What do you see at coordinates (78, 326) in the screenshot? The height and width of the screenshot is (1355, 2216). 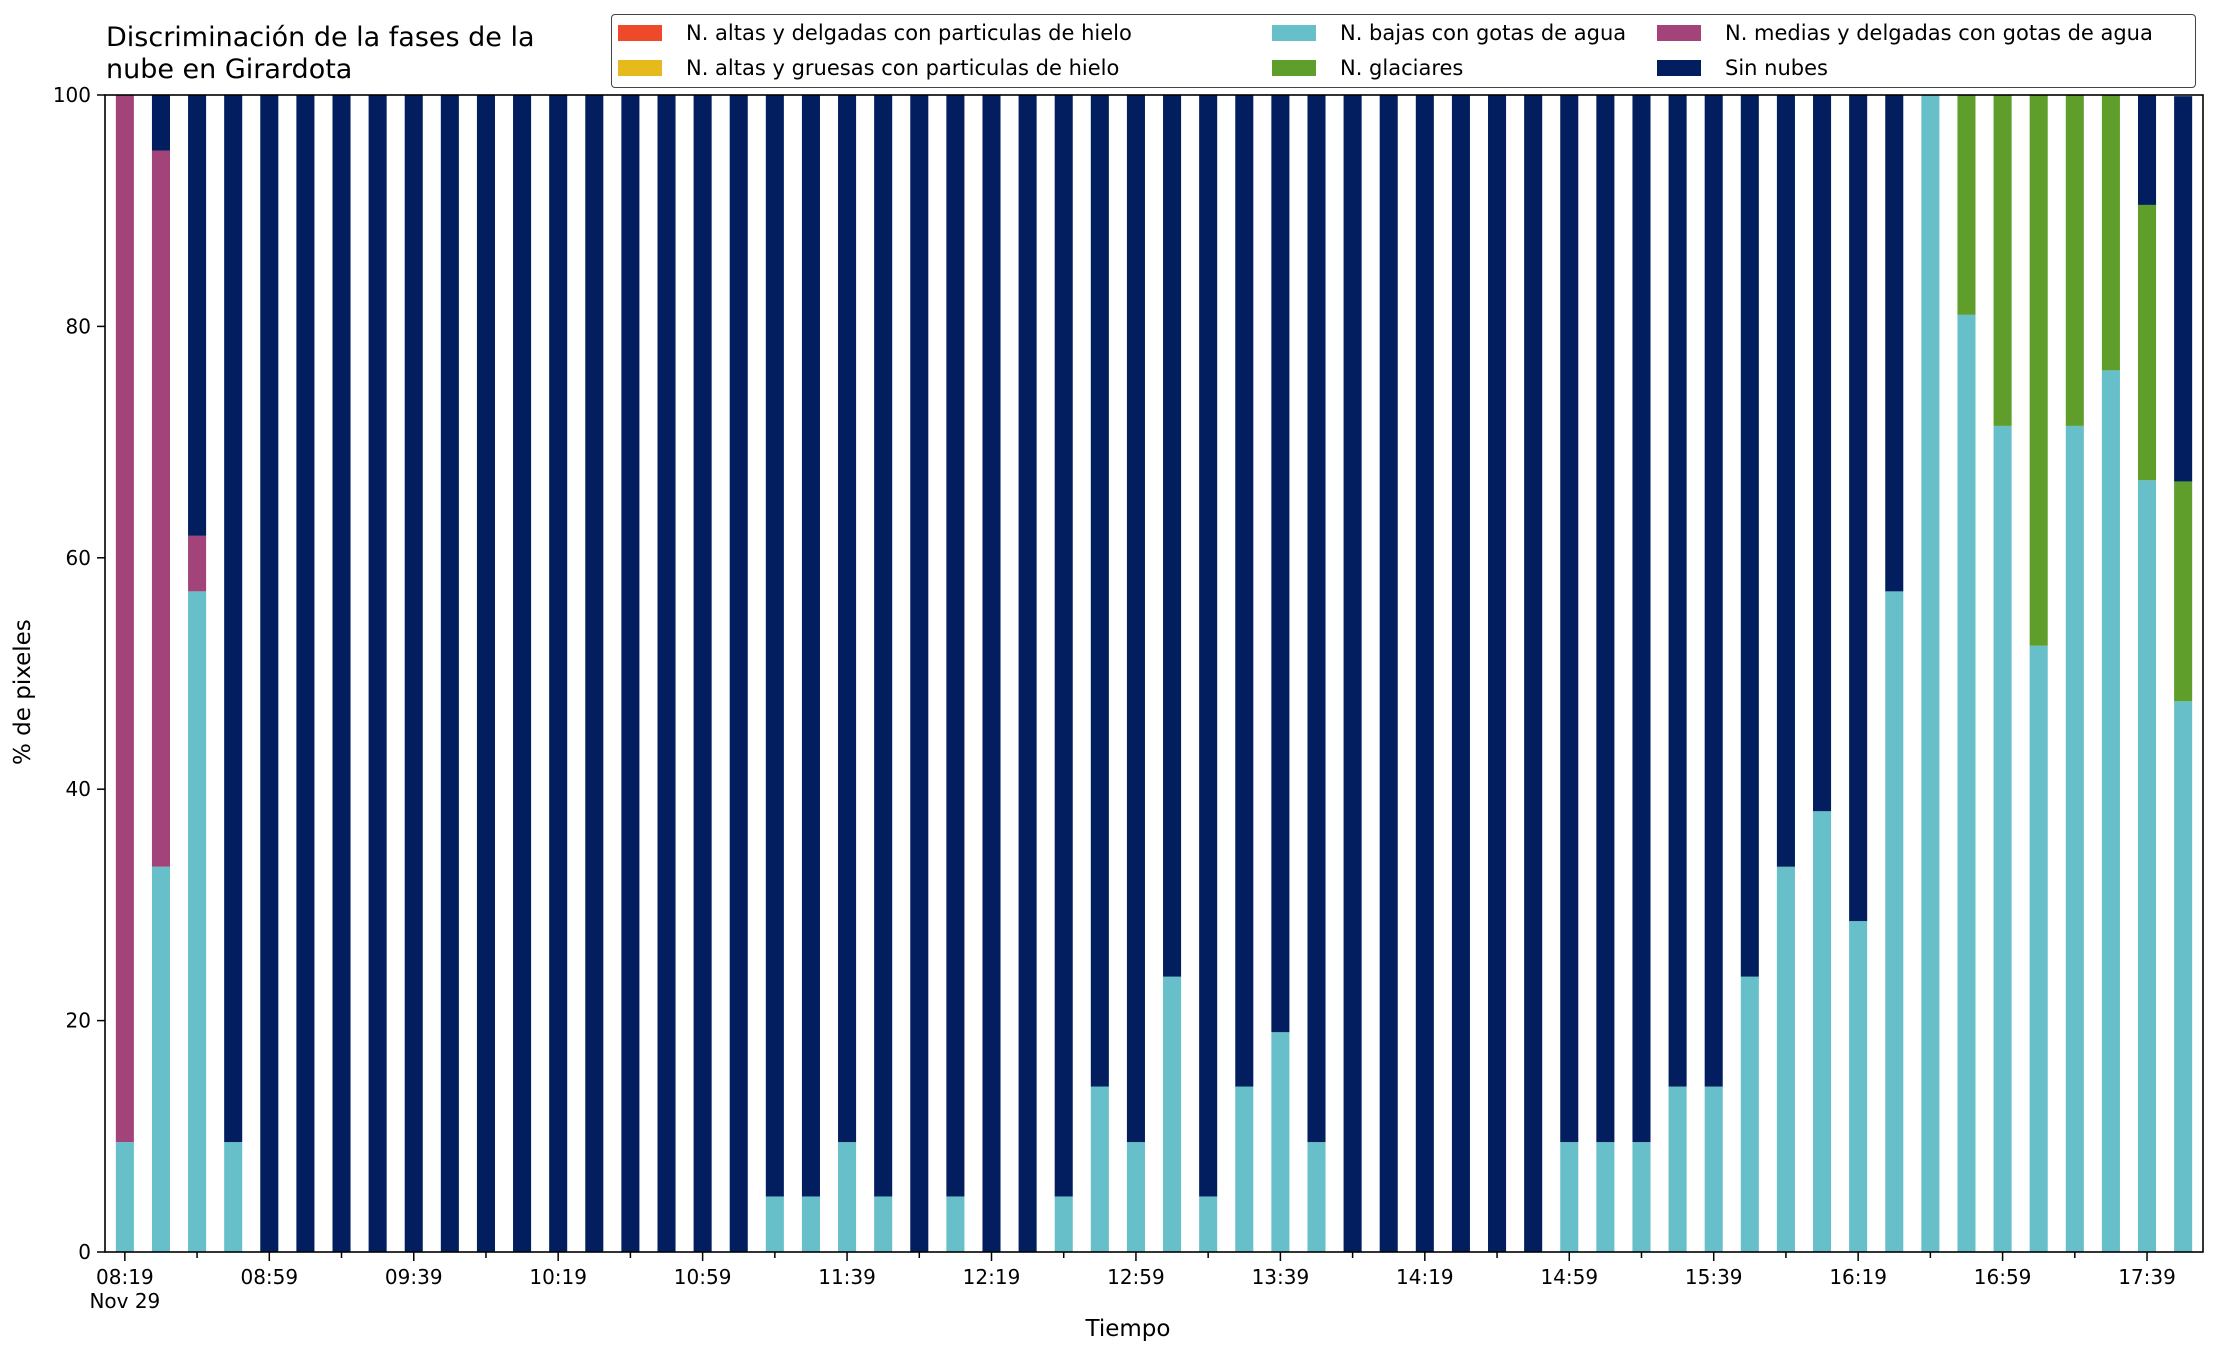 I see `y-tick-label: 80` at bounding box center [78, 326].